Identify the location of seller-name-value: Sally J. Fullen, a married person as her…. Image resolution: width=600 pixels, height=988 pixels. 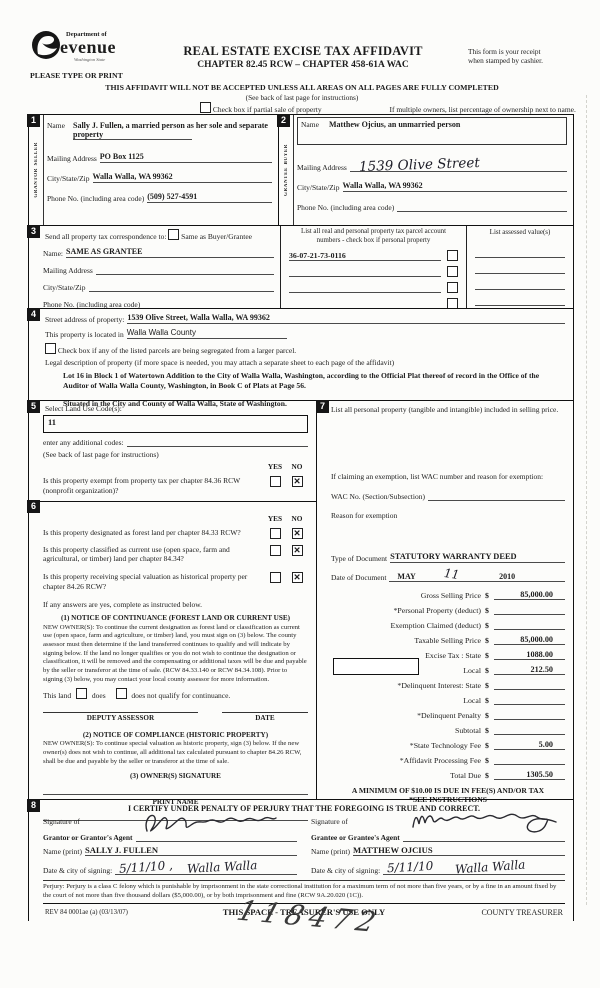
(170, 125).